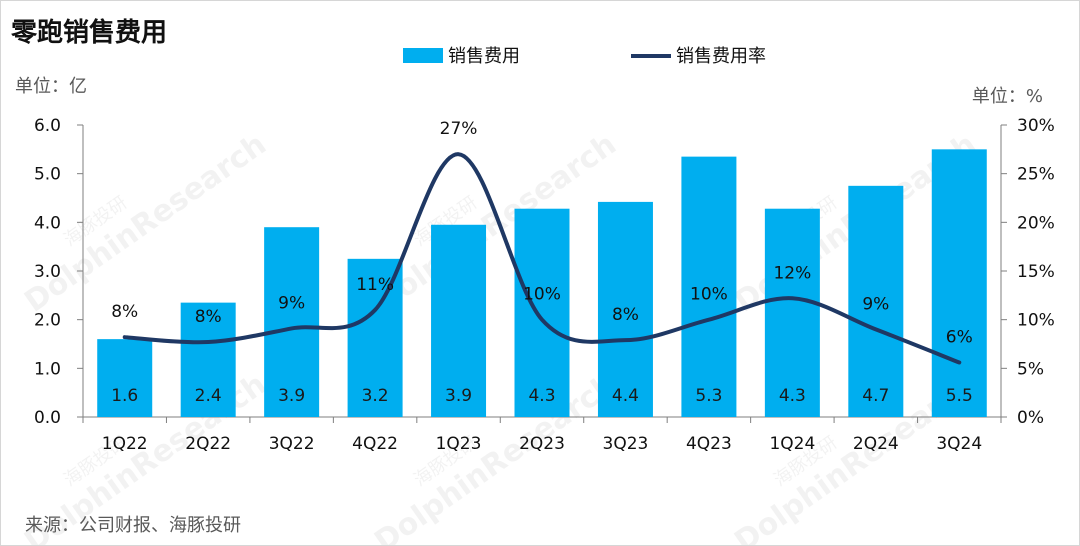 The width and height of the screenshot is (1080, 546). I want to click on bar-value-label: 5.5, so click(959, 396).